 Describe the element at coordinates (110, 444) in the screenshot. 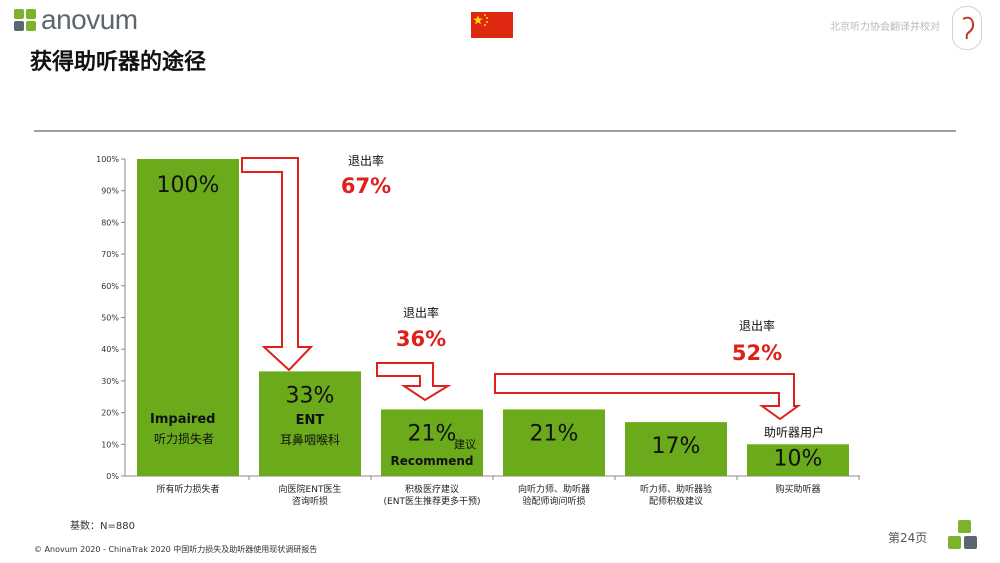

I see `y-tick-label: 10%` at that location.